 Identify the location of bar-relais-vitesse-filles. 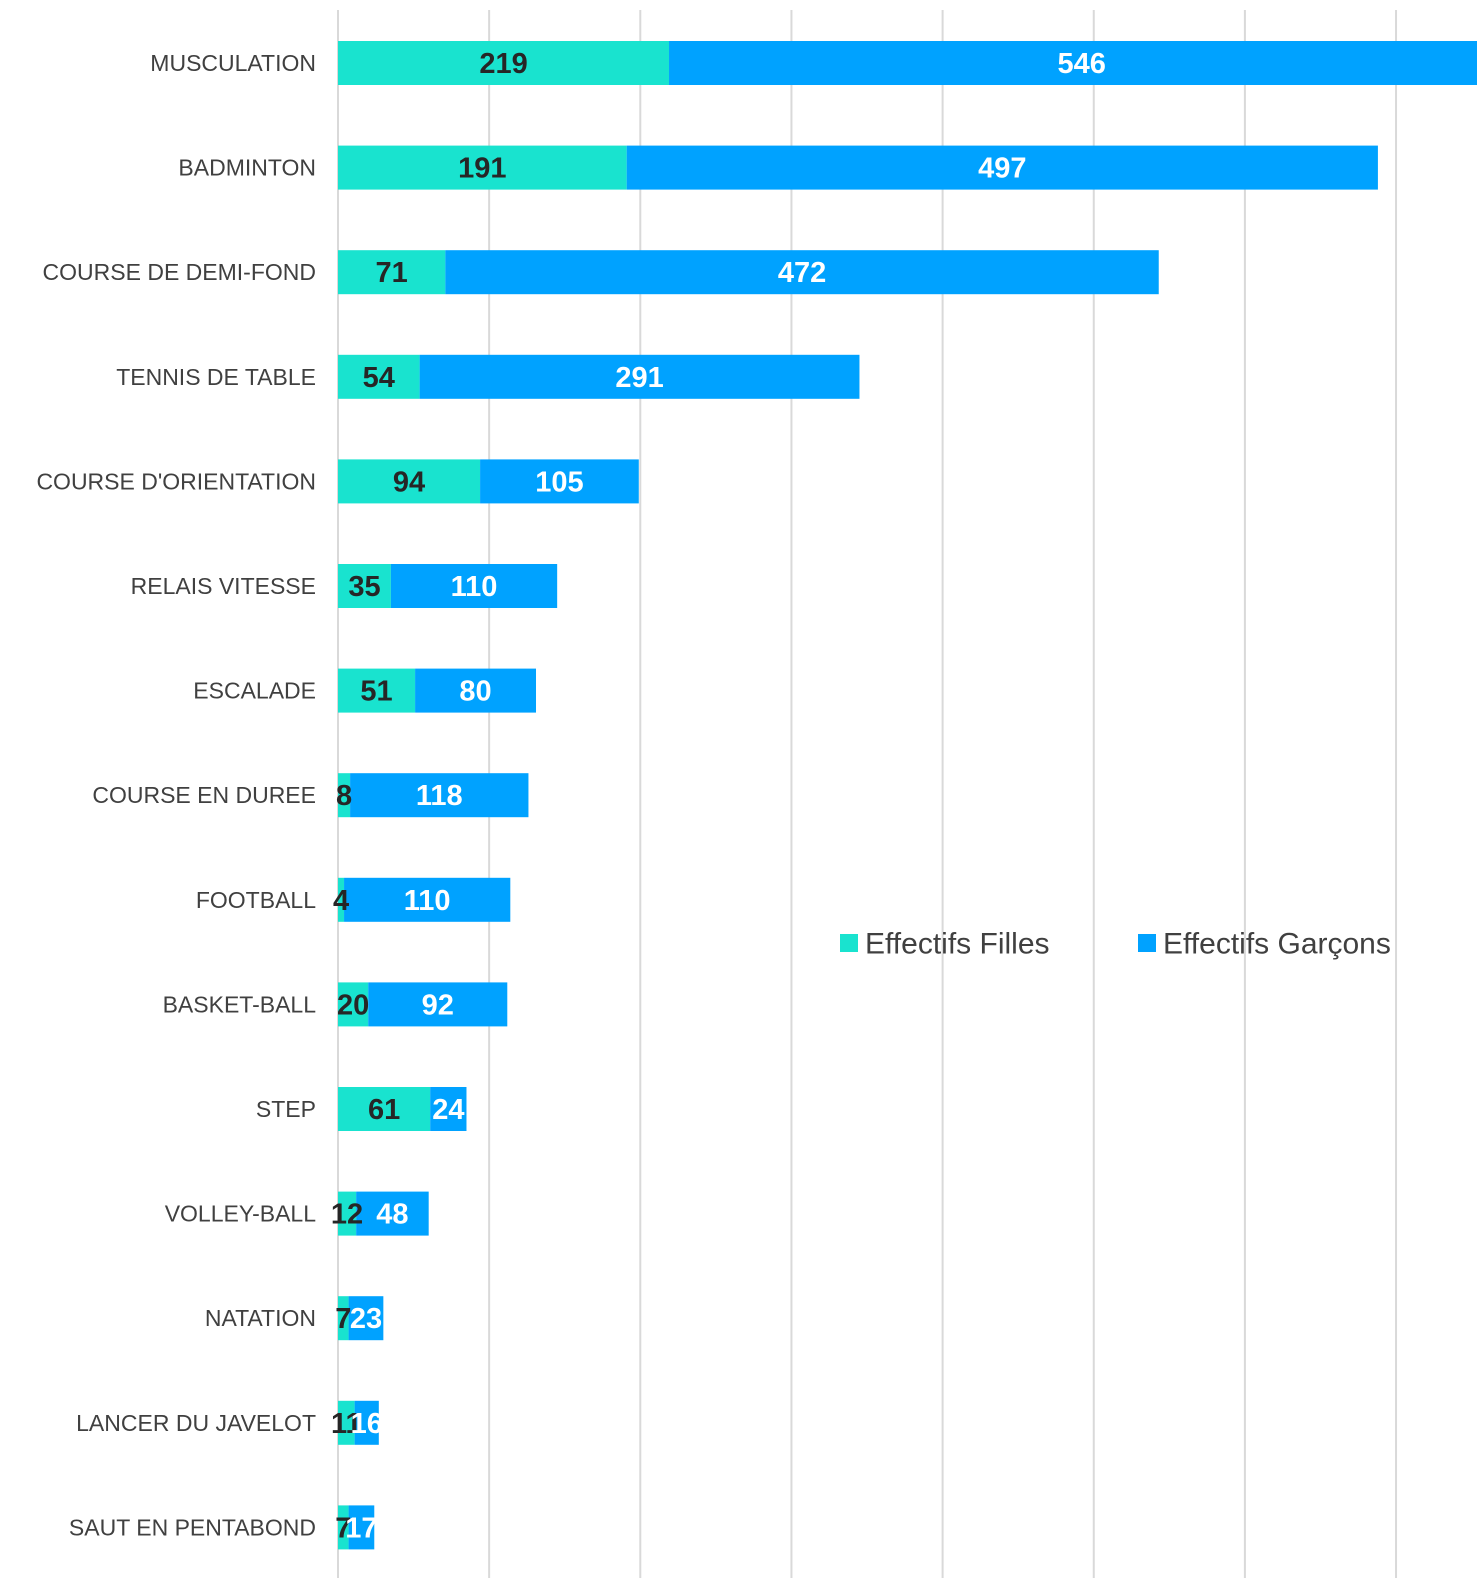
(364, 586).